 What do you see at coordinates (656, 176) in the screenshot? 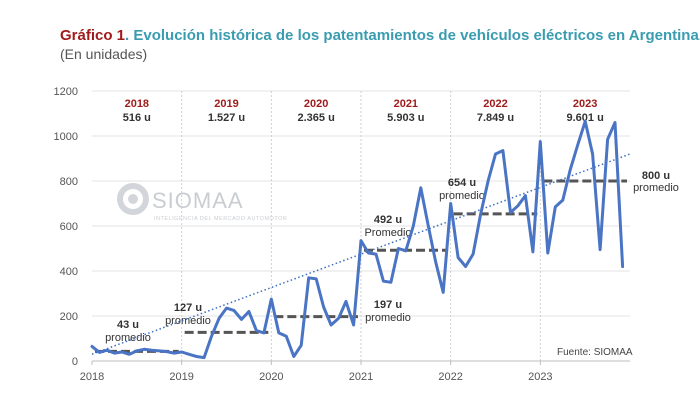
I see `average-value-label: 800 u` at bounding box center [656, 176].